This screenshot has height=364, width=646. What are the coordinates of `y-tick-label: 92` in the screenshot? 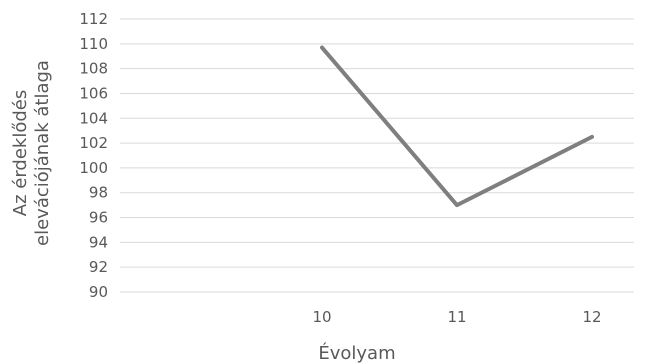 It's located at (98, 267).